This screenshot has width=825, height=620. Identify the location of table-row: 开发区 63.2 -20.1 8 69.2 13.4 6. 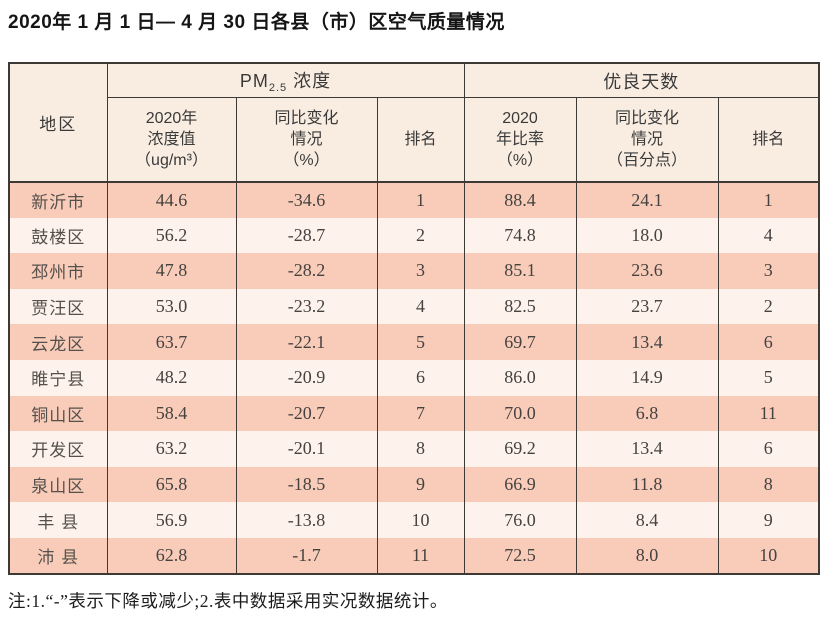
(414, 449).